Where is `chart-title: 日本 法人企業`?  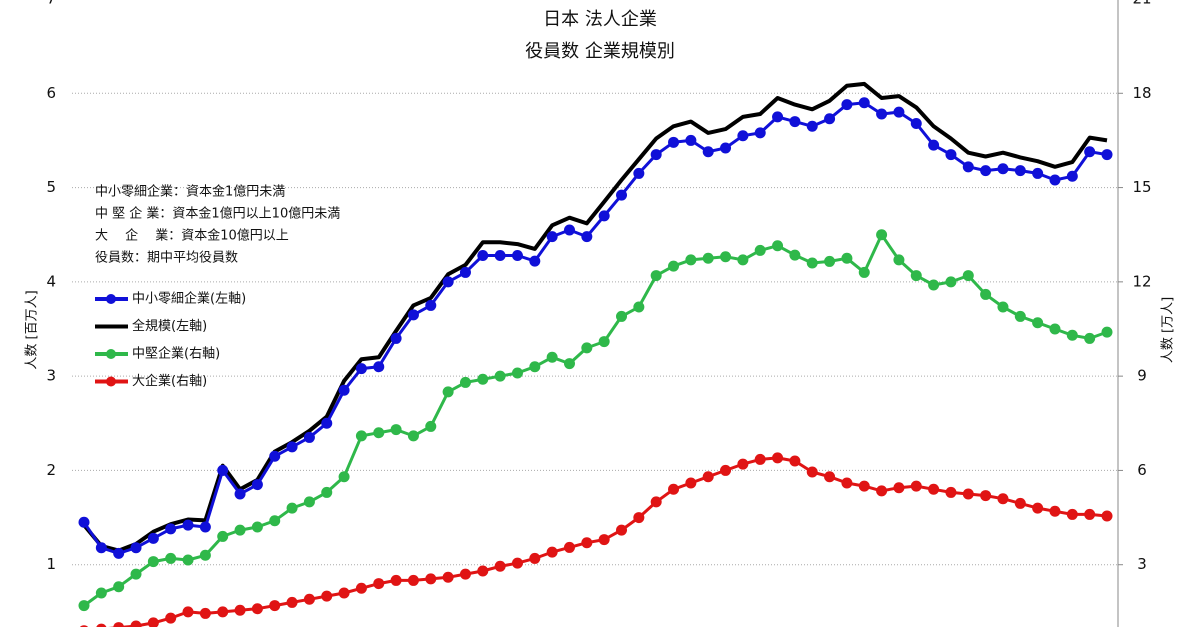 chart-title: 日本 法人企業 is located at coordinates (600, 19).